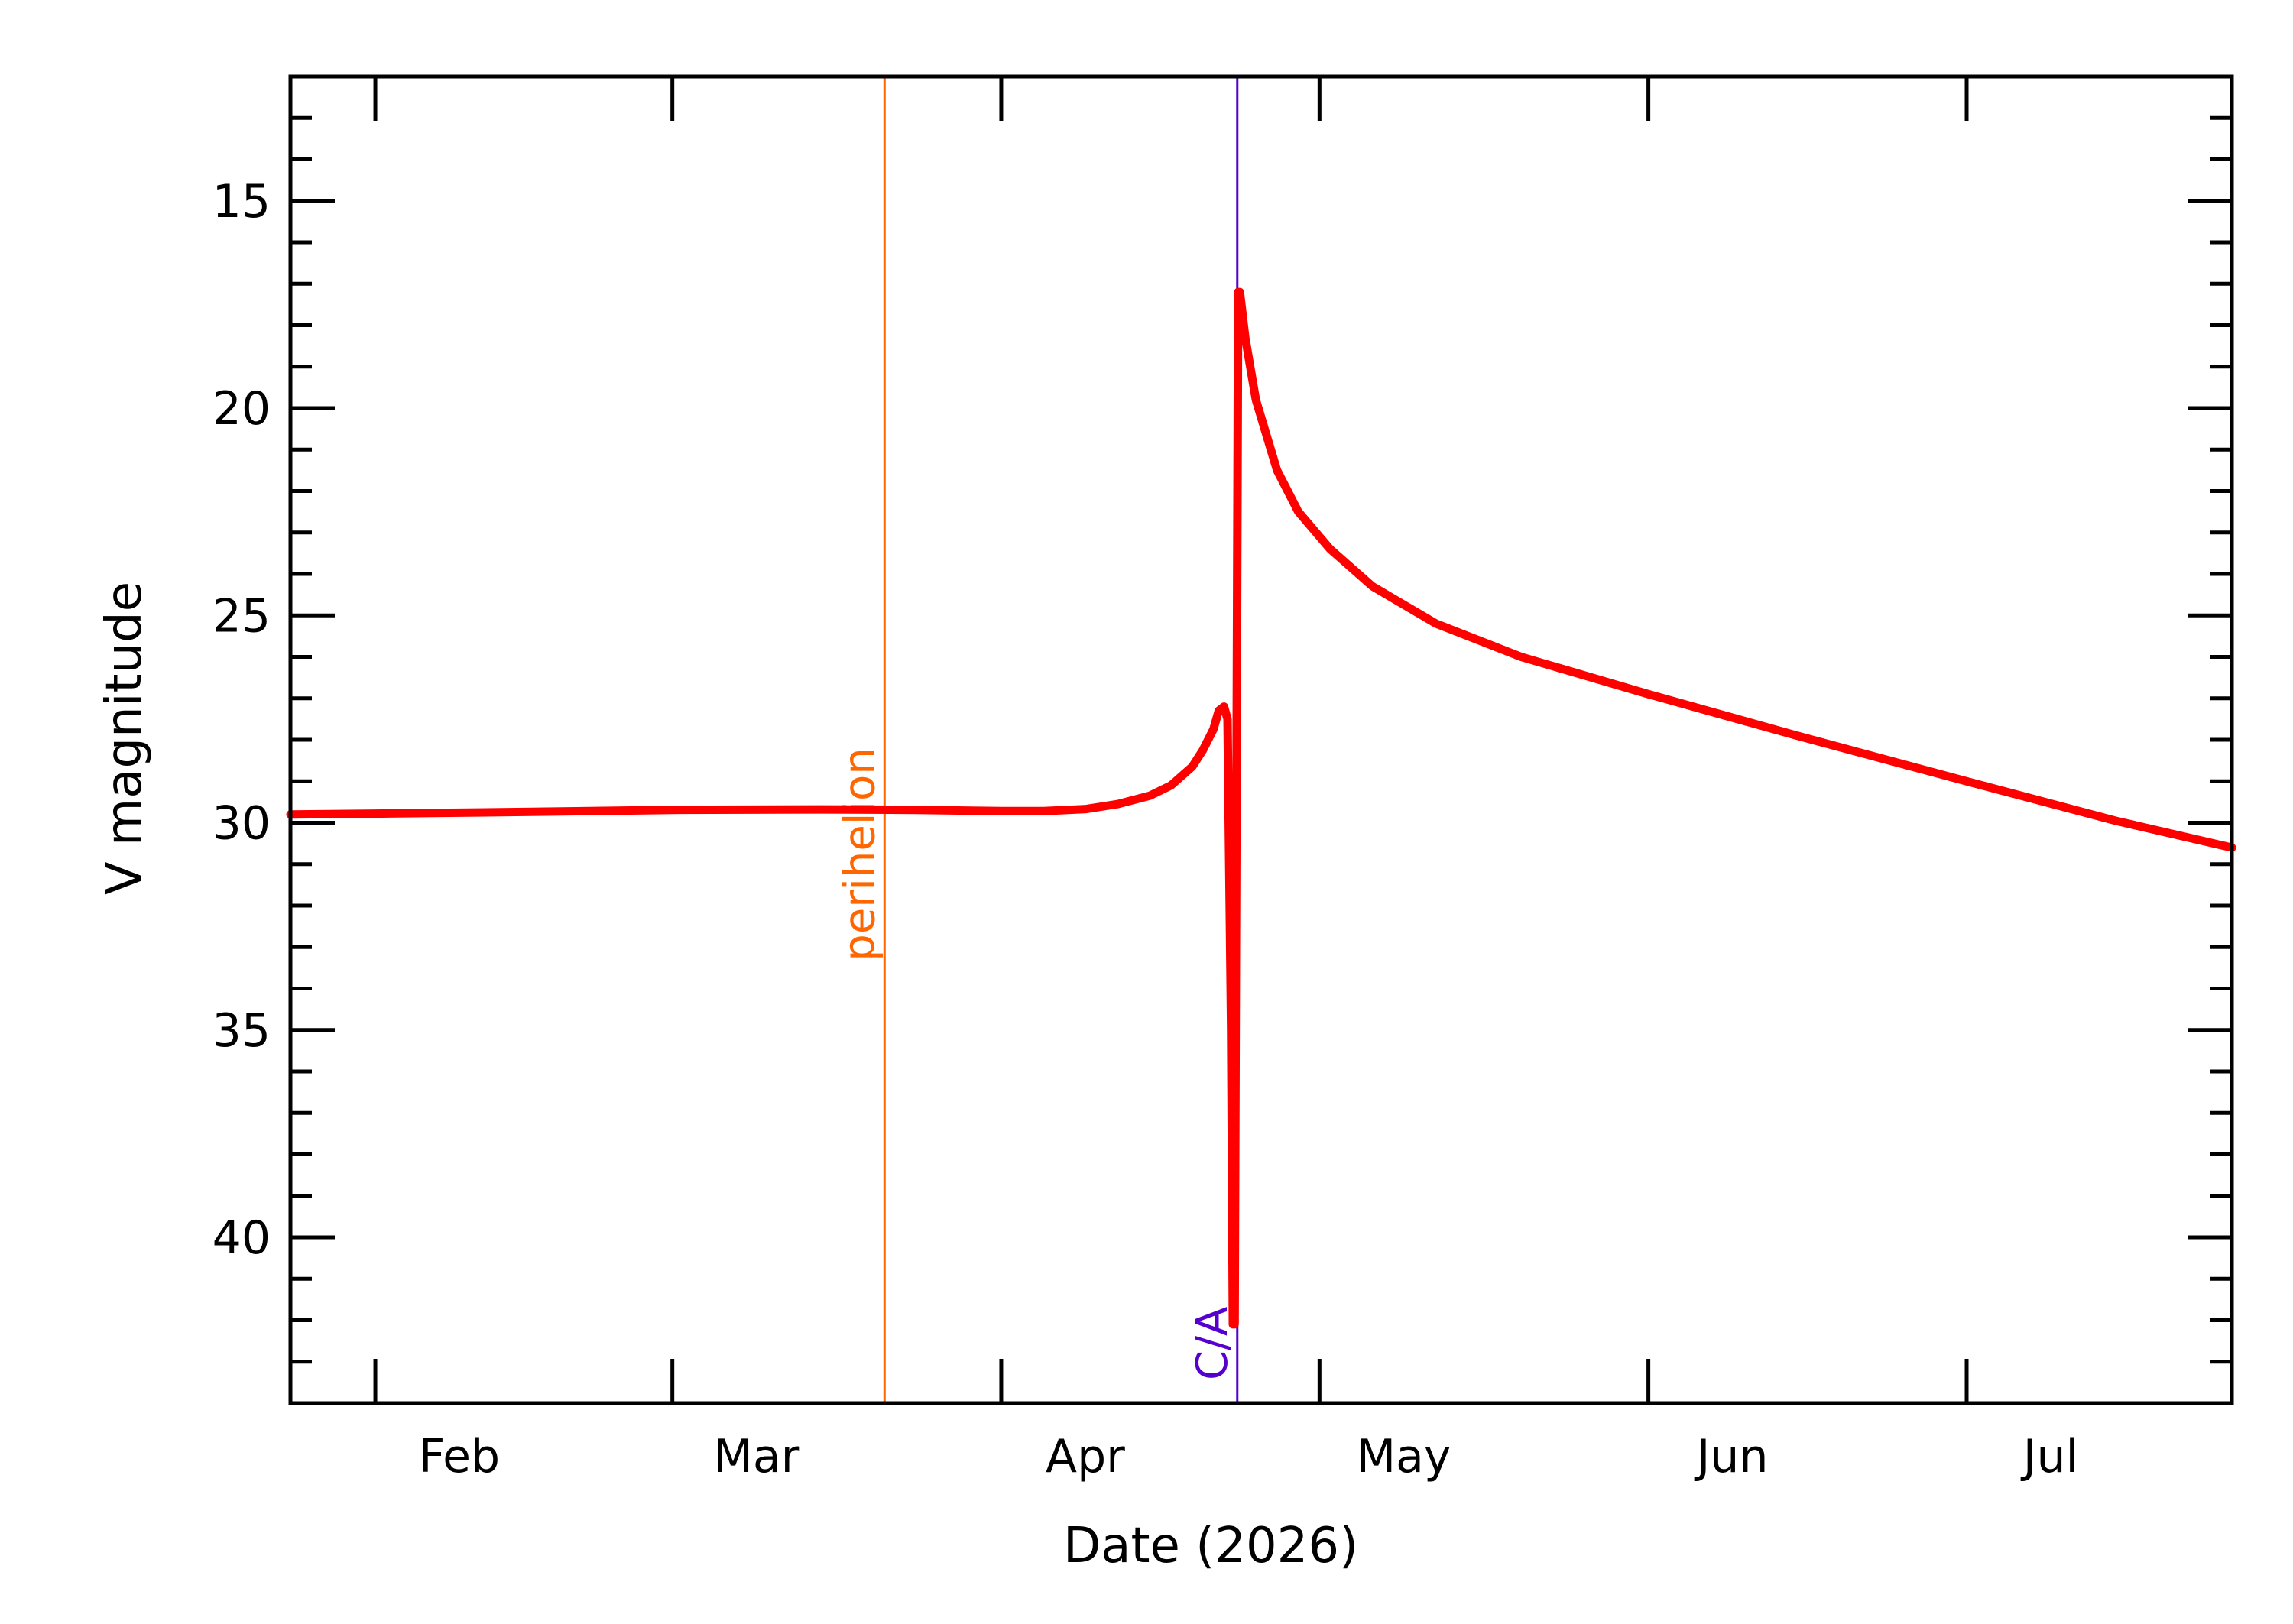  I want to click on x-tick-label: Mar, so click(756, 1456).